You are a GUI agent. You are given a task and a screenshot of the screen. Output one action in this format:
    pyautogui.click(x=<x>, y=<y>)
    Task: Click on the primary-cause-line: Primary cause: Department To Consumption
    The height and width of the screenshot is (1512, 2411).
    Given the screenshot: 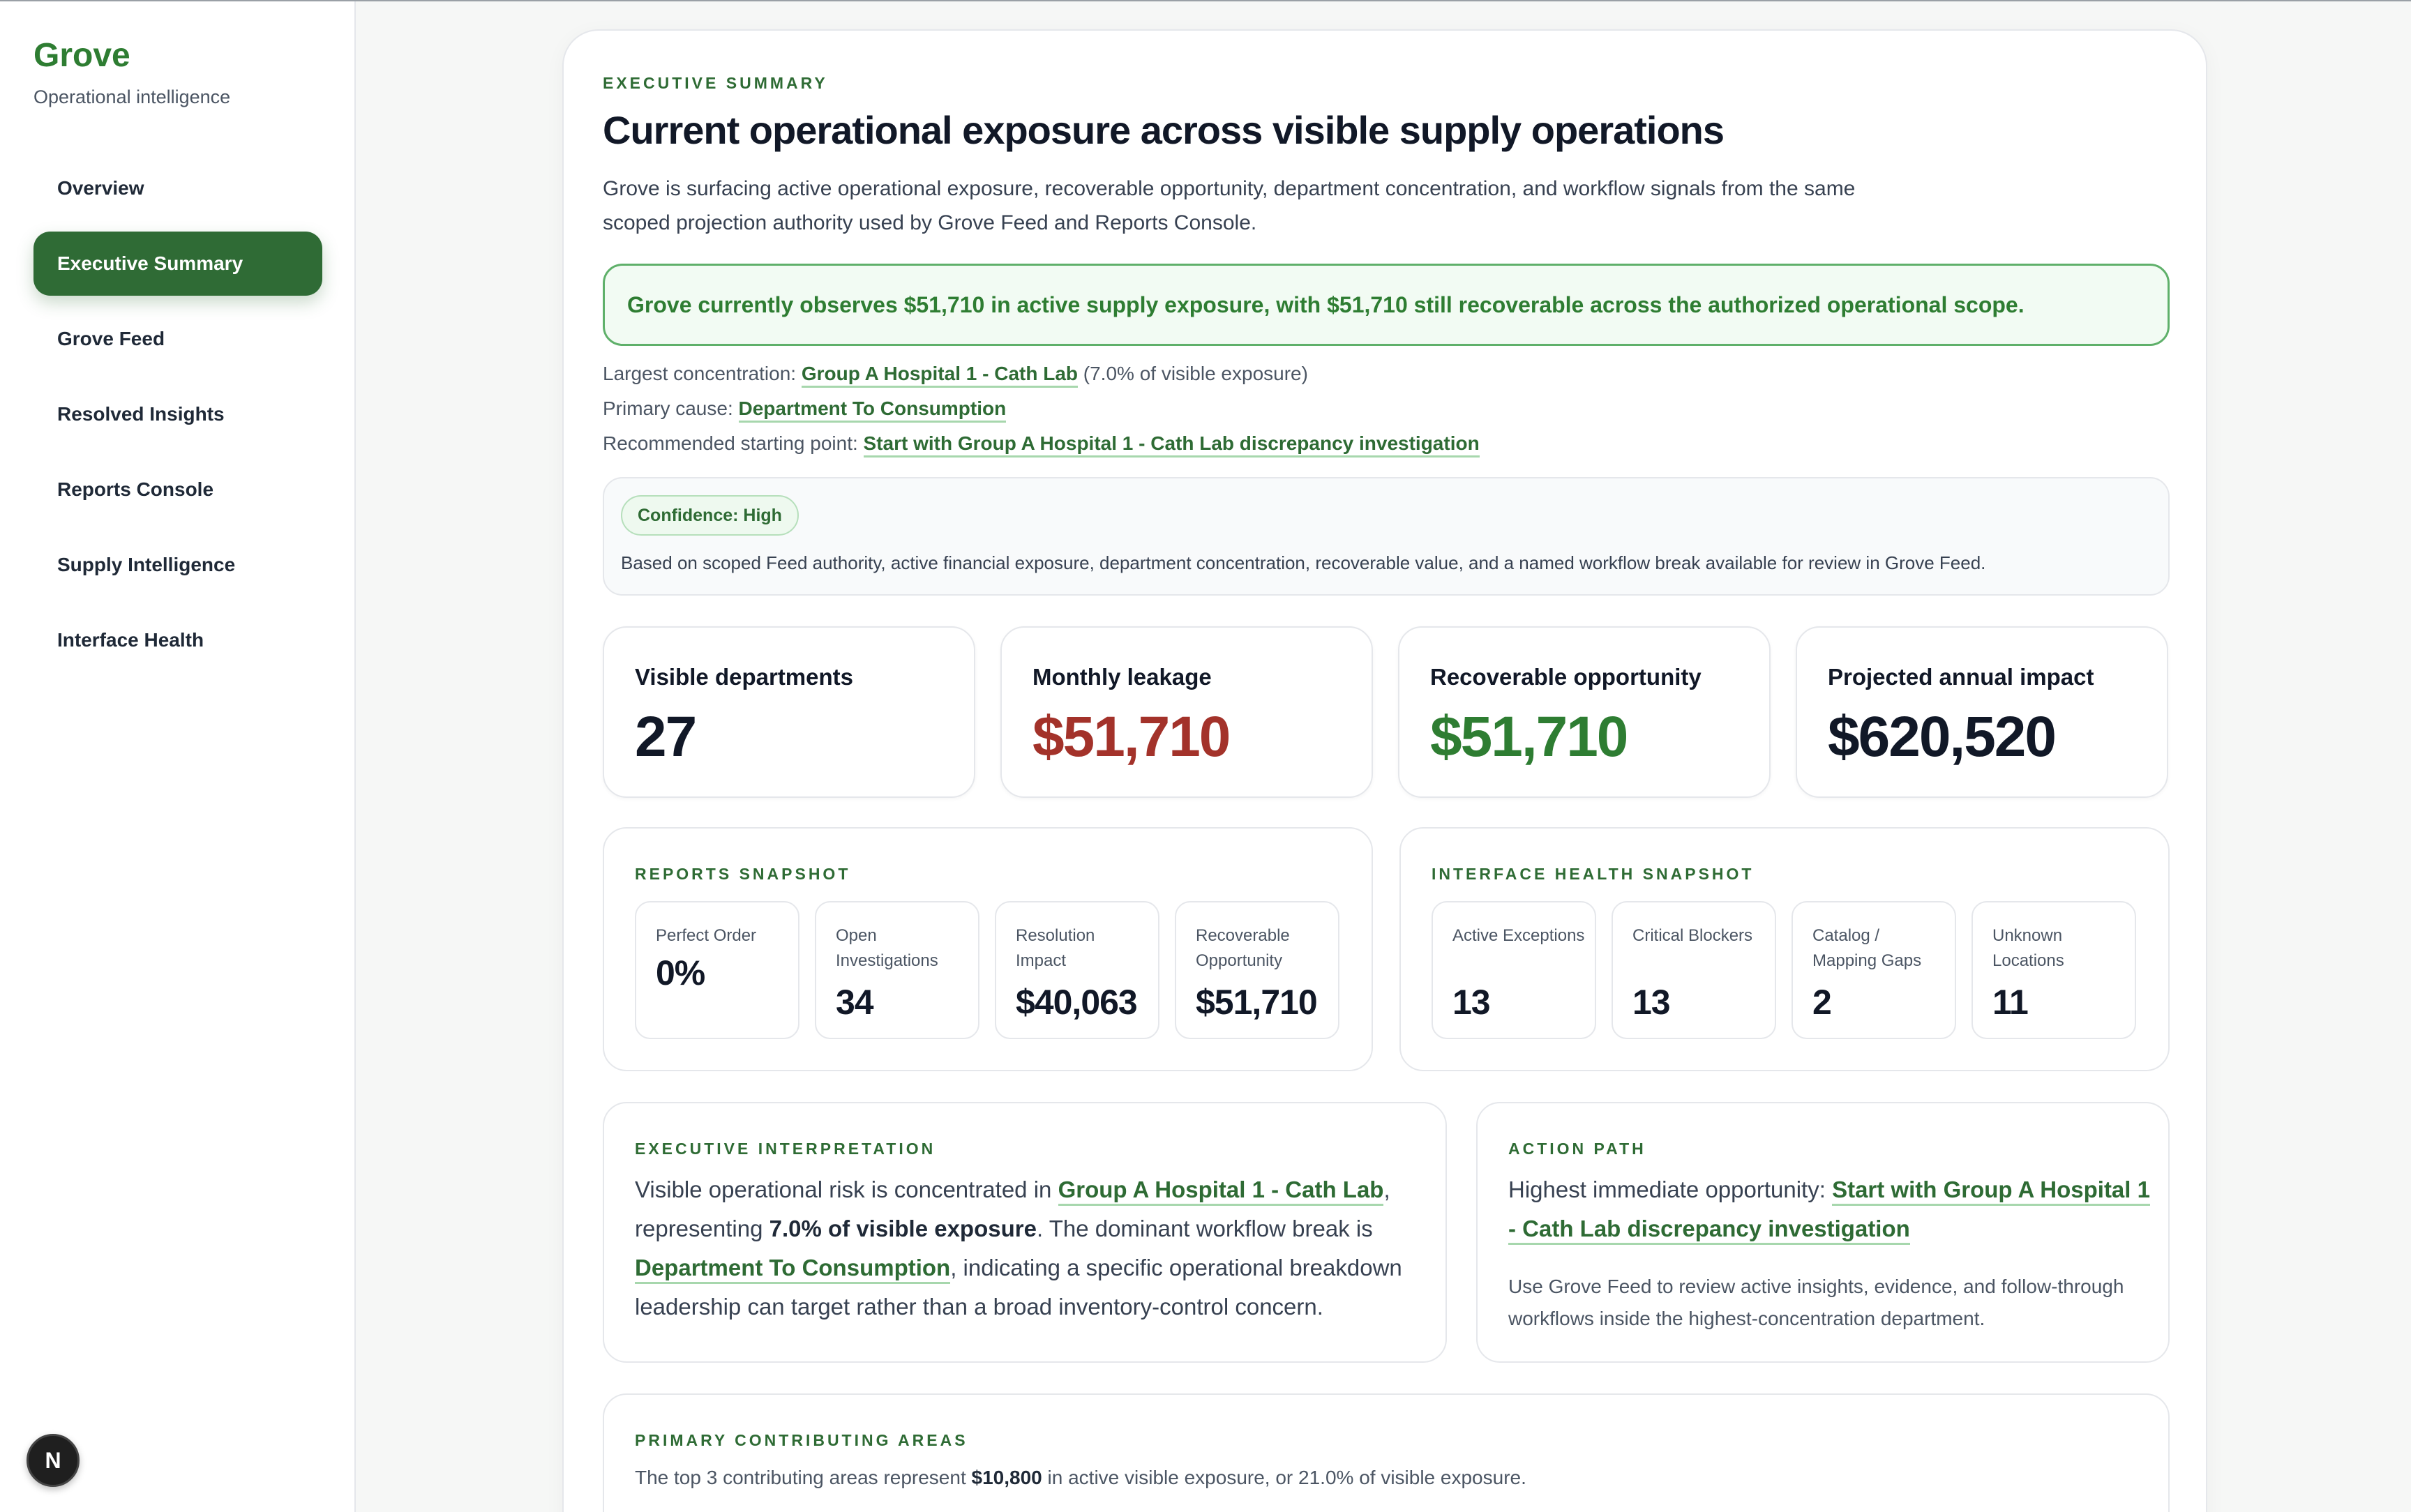 What is the action you would take?
    pyautogui.click(x=805, y=410)
    